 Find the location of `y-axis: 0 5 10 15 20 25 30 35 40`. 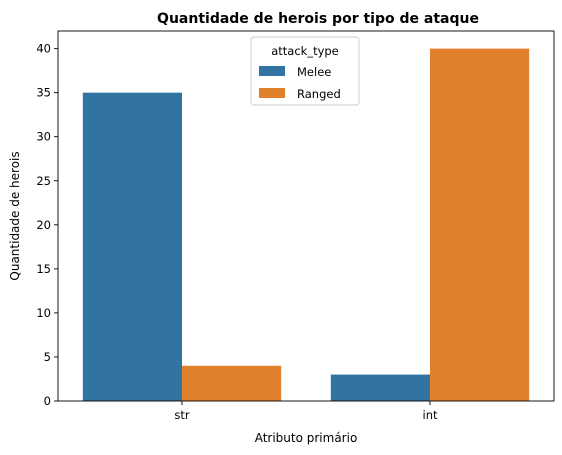

y-axis: 0 5 10 15 20 25 30 35 40 is located at coordinates (47, 225).